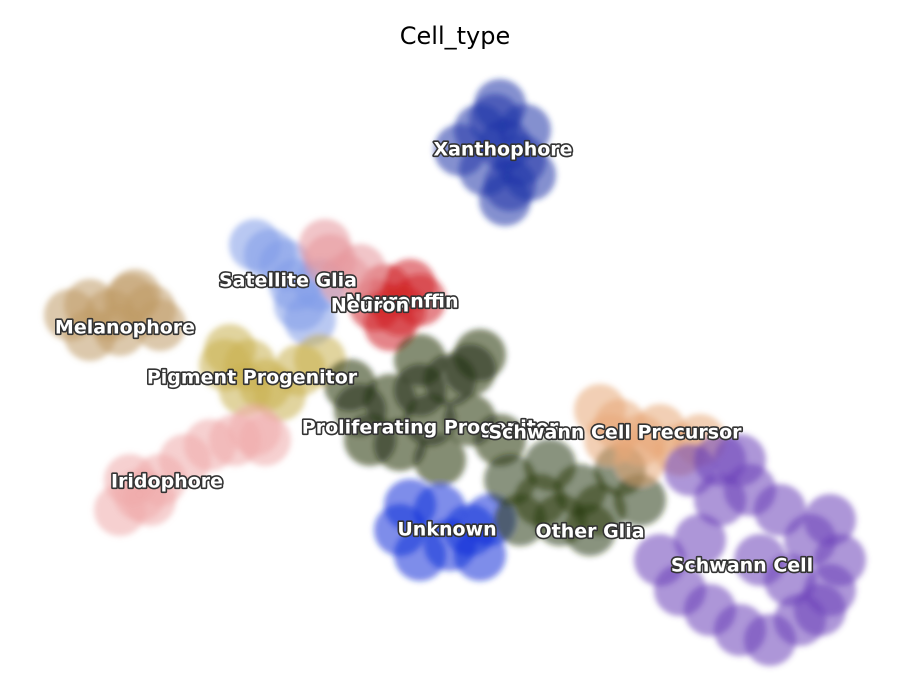  What do you see at coordinates (167, 482) in the screenshot?
I see `cluster-label: Iridophore` at bounding box center [167, 482].